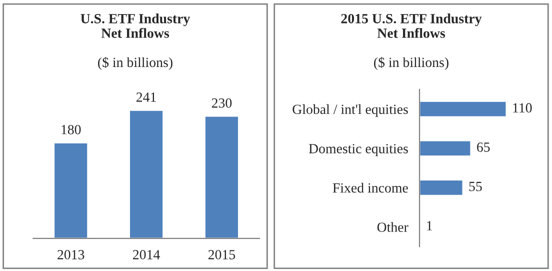 The width and height of the screenshot is (552, 271). I want to click on x-tick-label: 2013, so click(71, 255).